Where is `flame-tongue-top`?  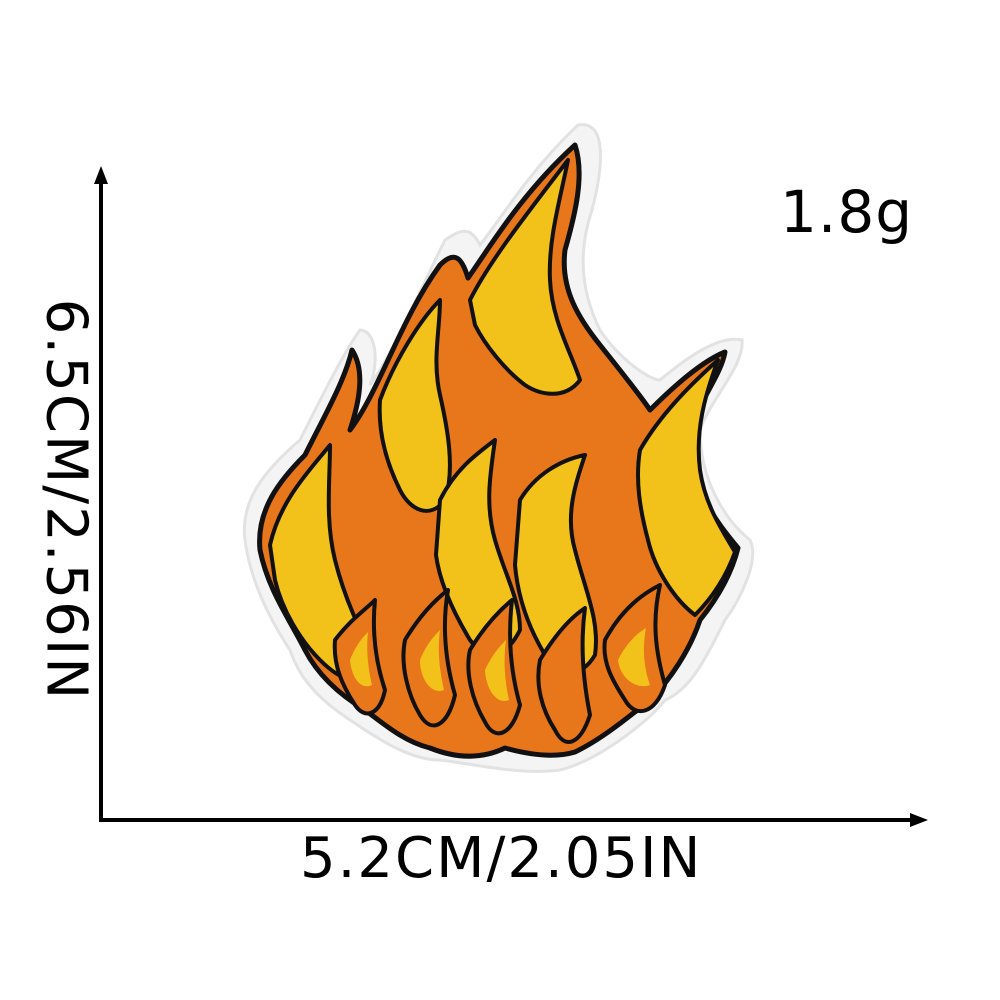 flame-tongue-top is located at coordinates (525, 277).